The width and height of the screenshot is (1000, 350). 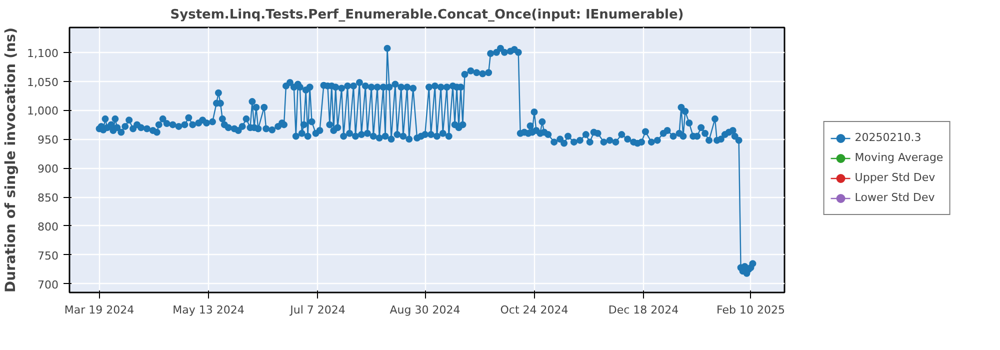 I want to click on legend-label: Moving Average, so click(x=899, y=157).